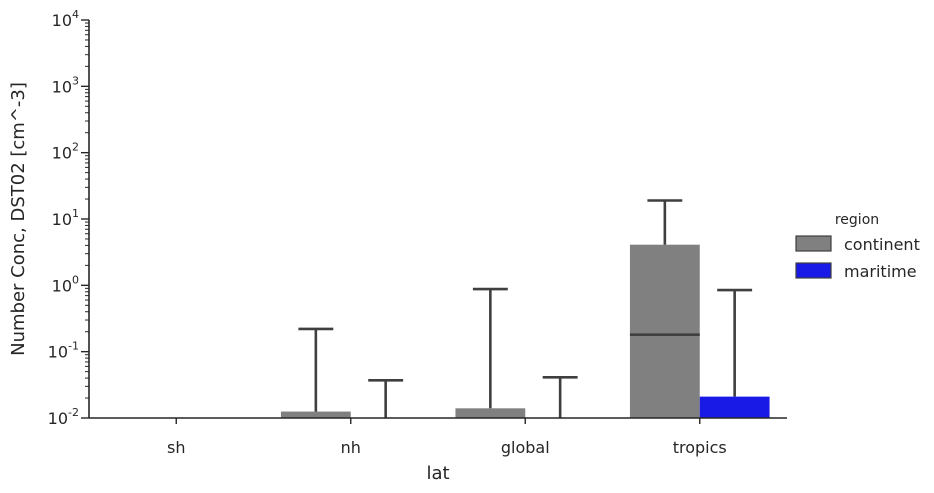  I want to click on y-tick-label: 10¹, so click(65, 218).